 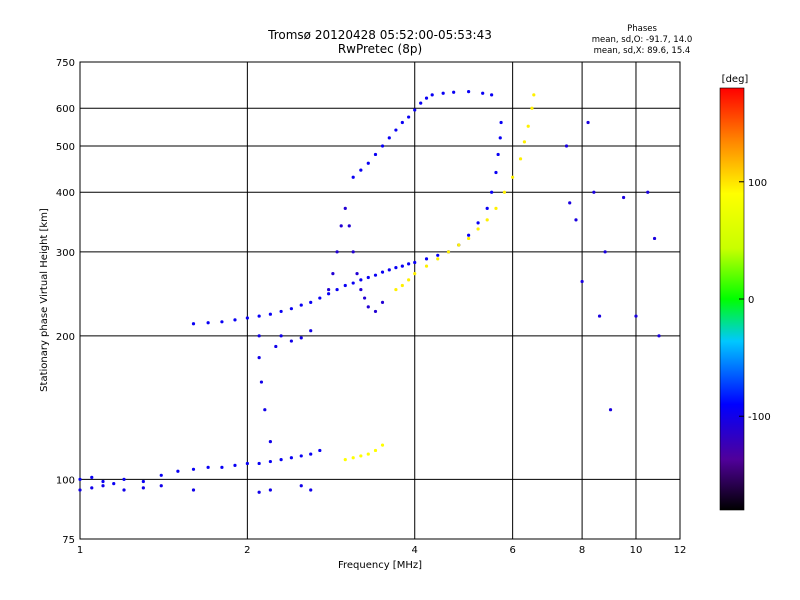 What do you see at coordinates (757, 183) in the screenshot?
I see `colorbar-tick-label: 100` at bounding box center [757, 183].